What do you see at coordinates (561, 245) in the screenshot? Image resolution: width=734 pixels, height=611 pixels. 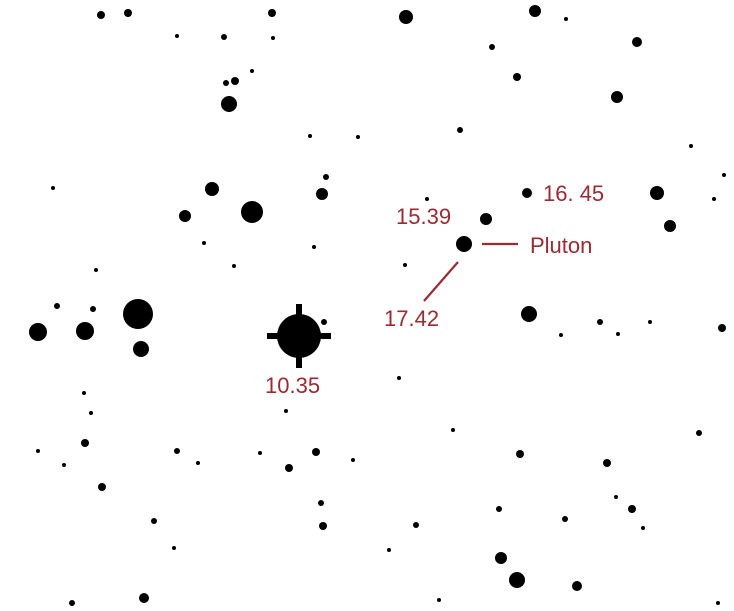 I see `pluto-label: Pluton` at bounding box center [561, 245].